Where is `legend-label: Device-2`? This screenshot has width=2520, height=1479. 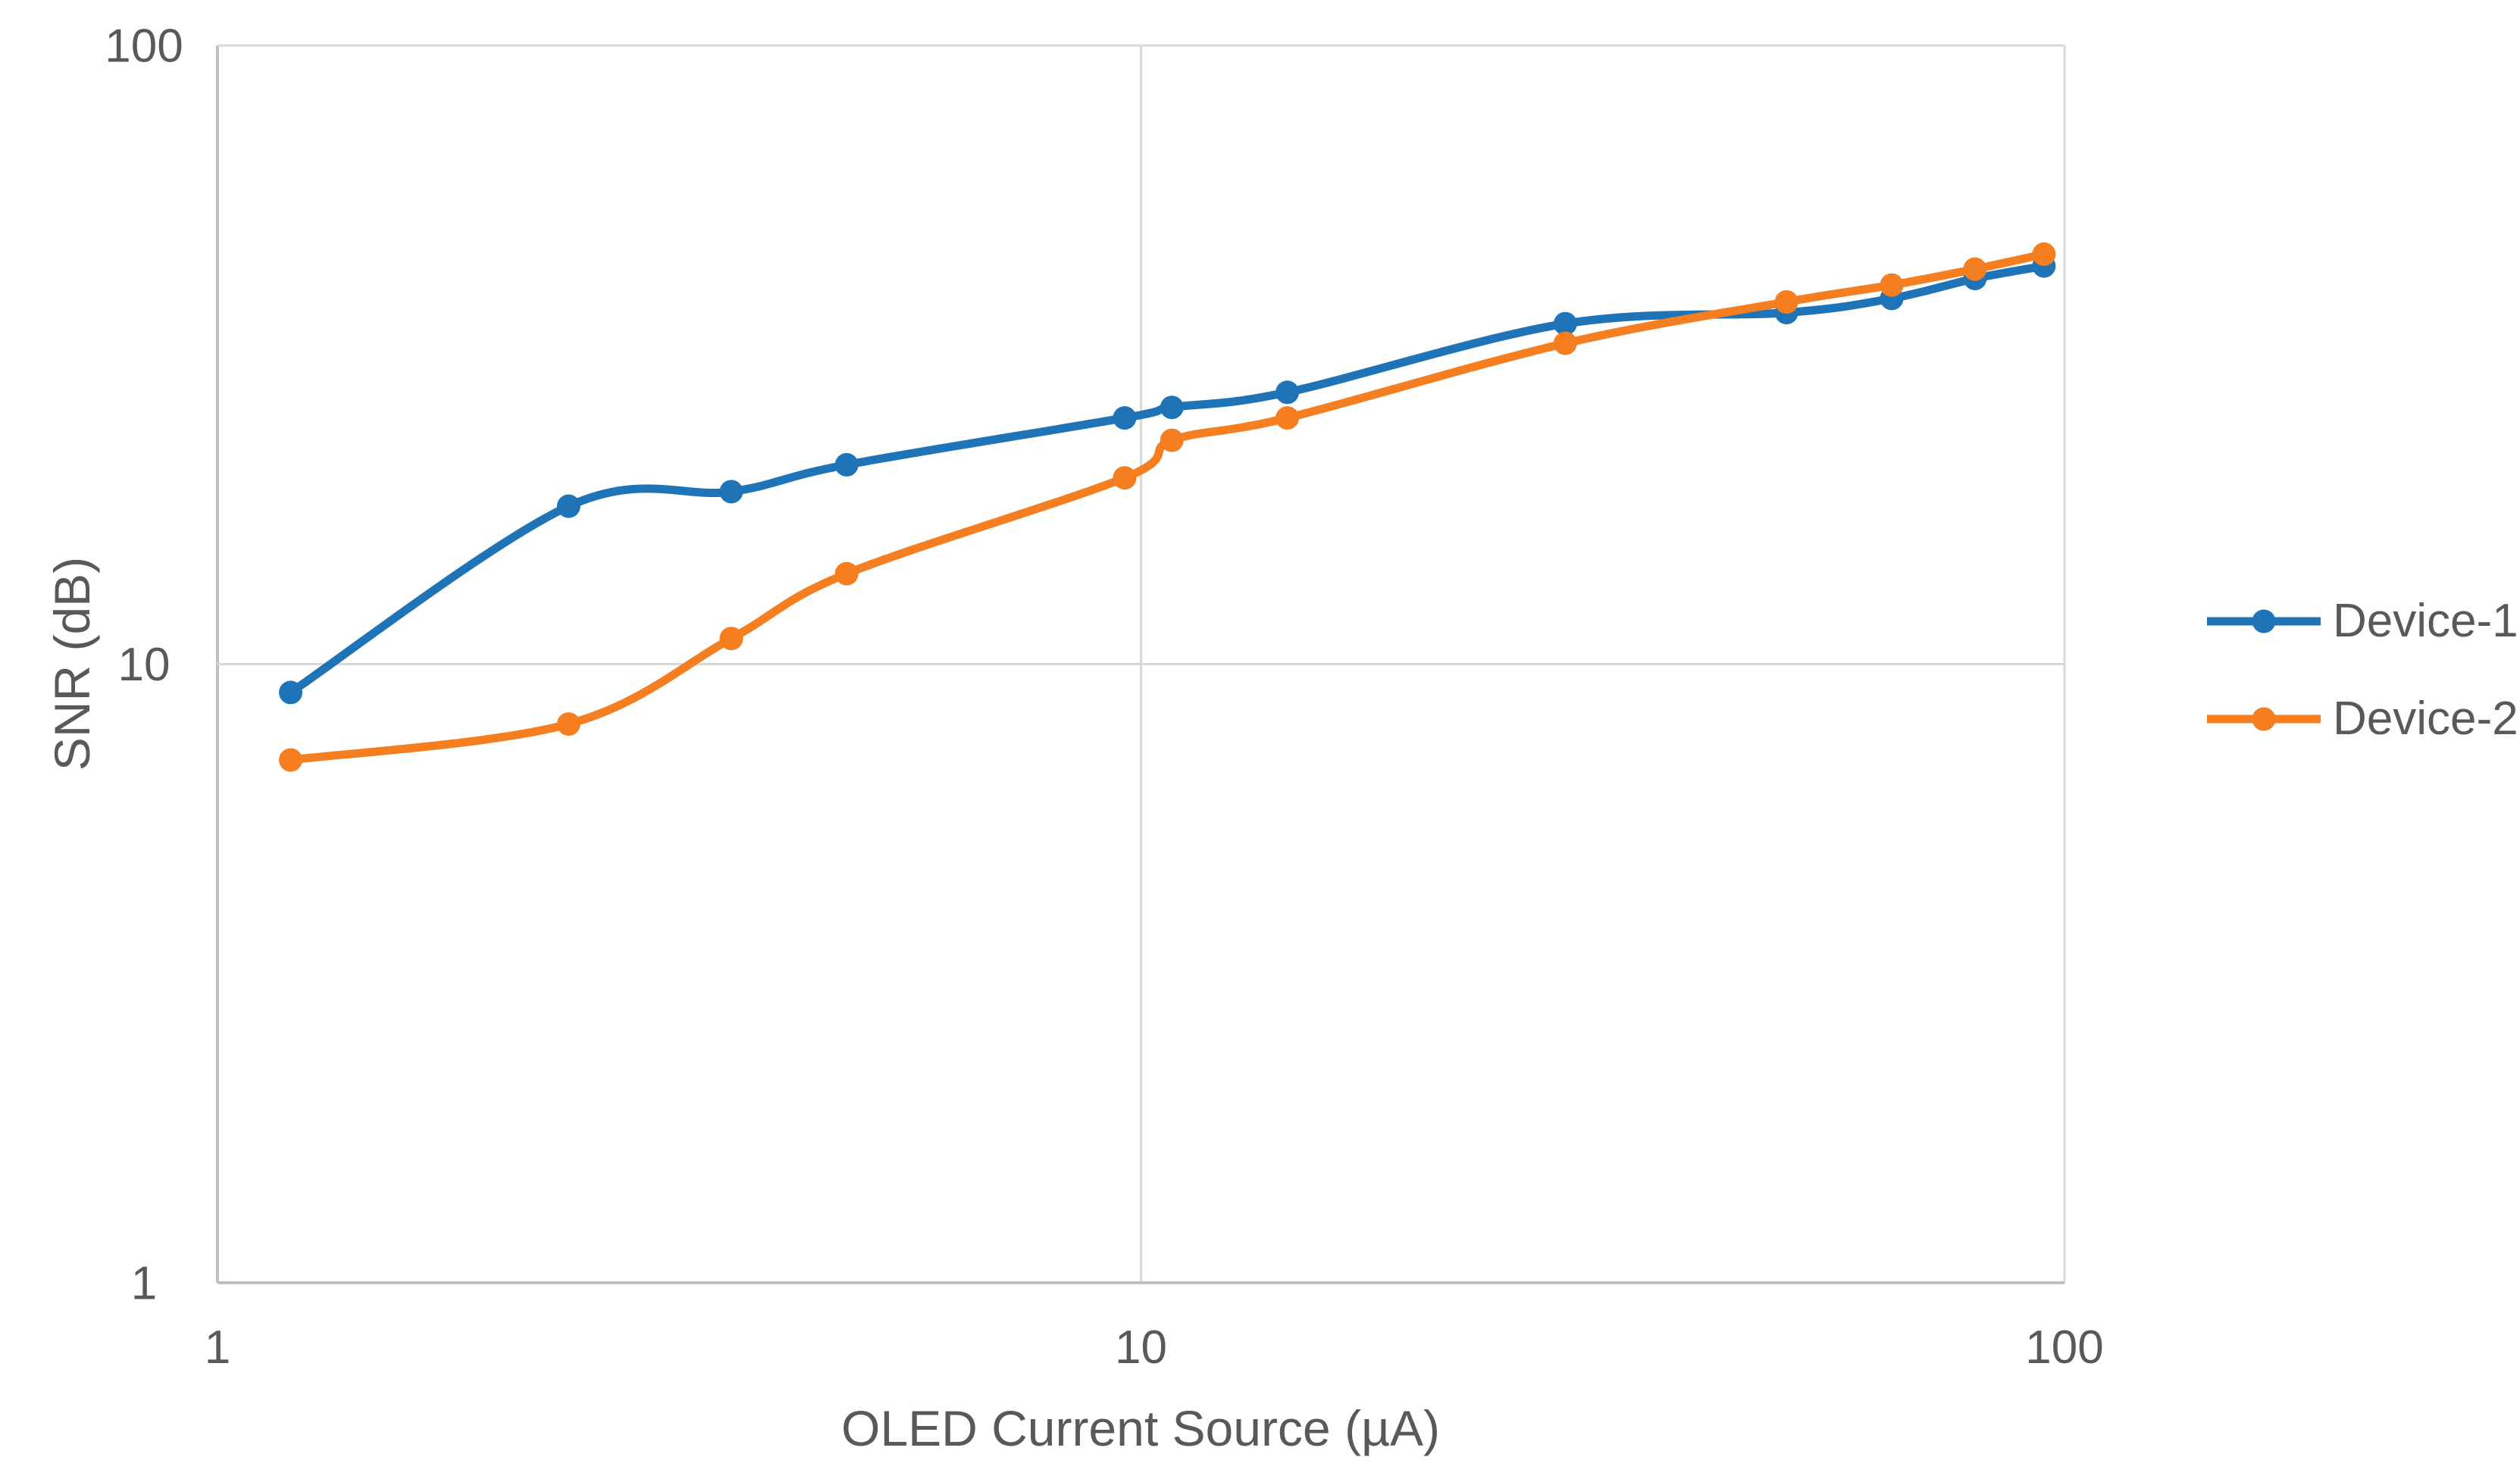
legend-label: Device-2 is located at coordinates (2425, 719).